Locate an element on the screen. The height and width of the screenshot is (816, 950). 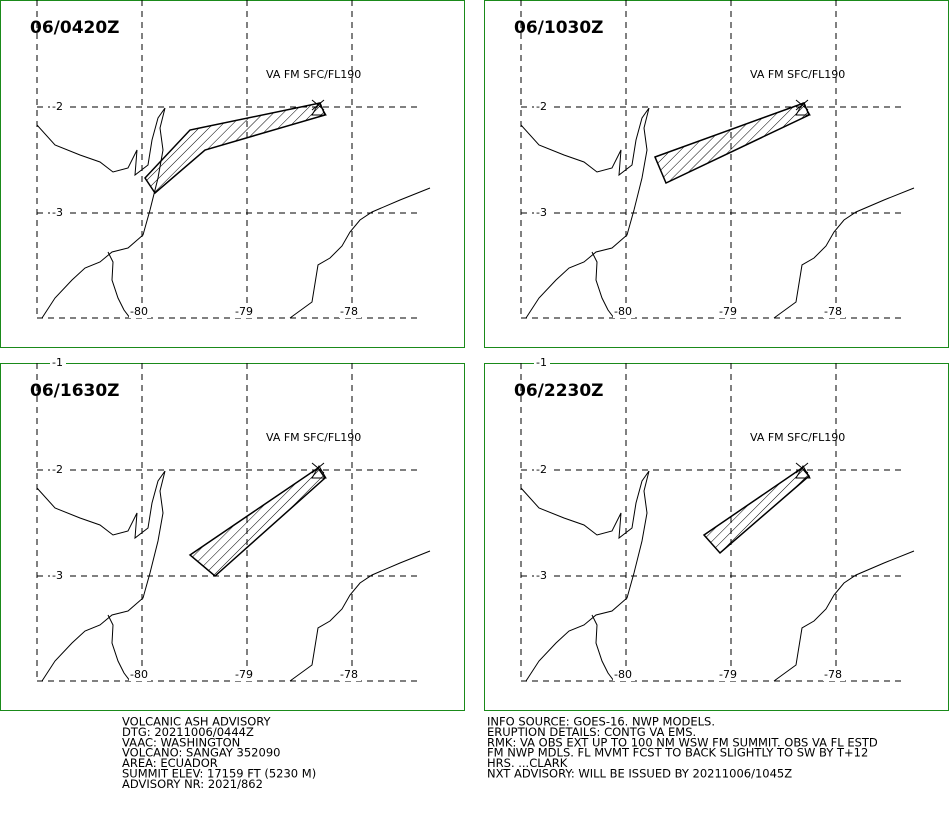
advisory-line: AREA: ECUADOR is located at coordinates (170, 763).